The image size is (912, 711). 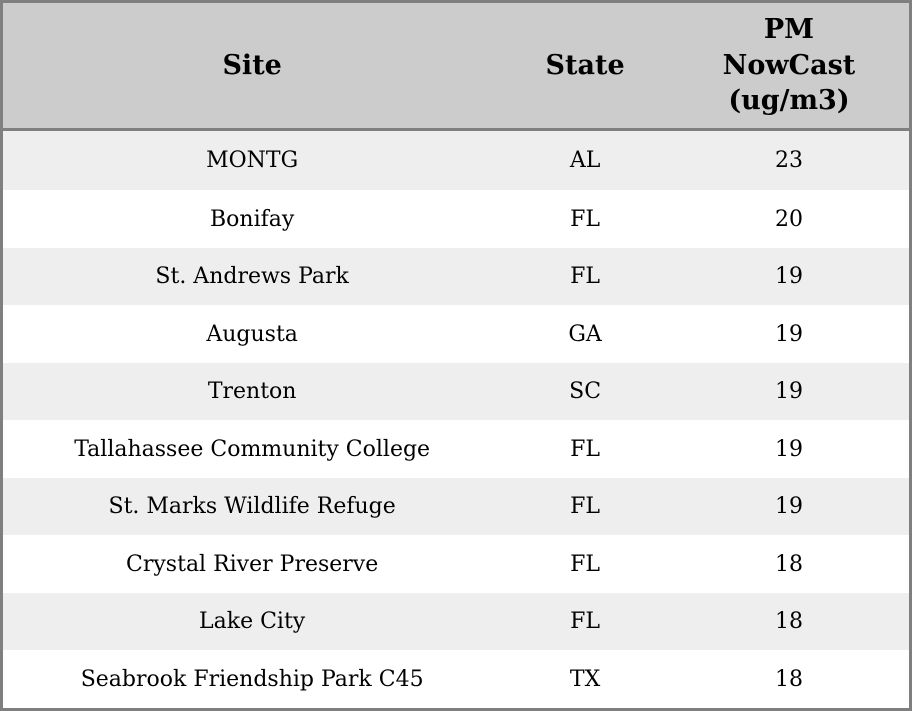 I want to click on site-cell: Tallahassee Community College, so click(x=252, y=449).